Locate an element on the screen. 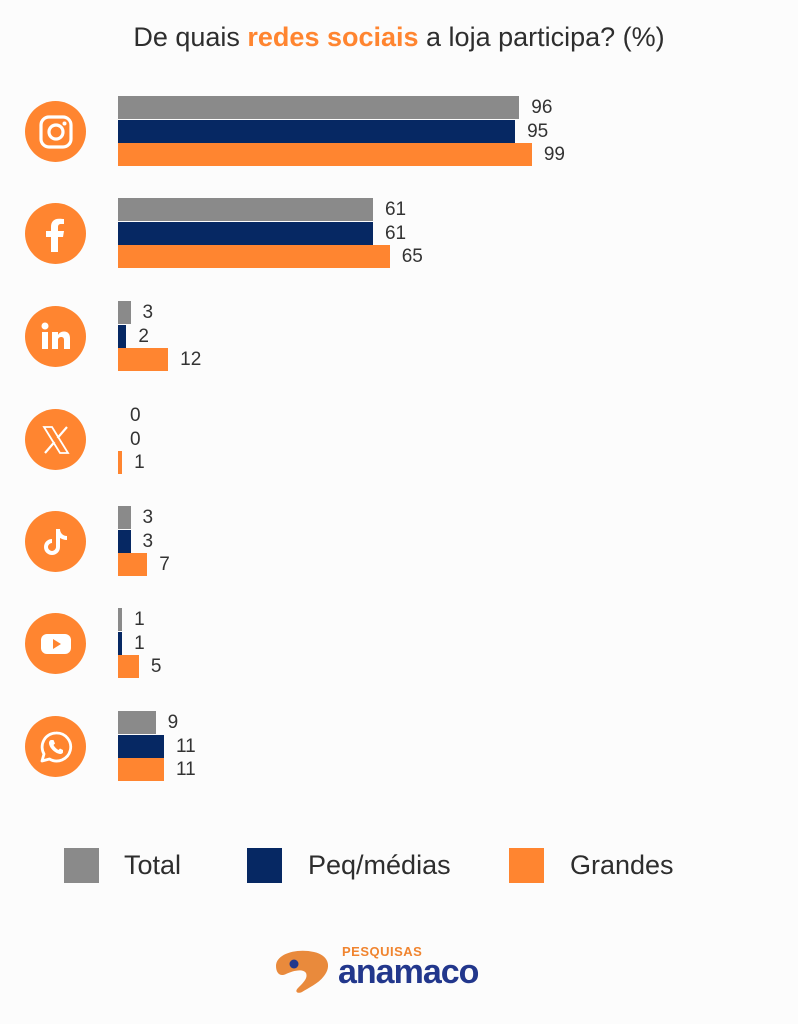 Image resolution: width=798 pixels, height=1024 pixels. bar-x-grandes is located at coordinates (120, 462).